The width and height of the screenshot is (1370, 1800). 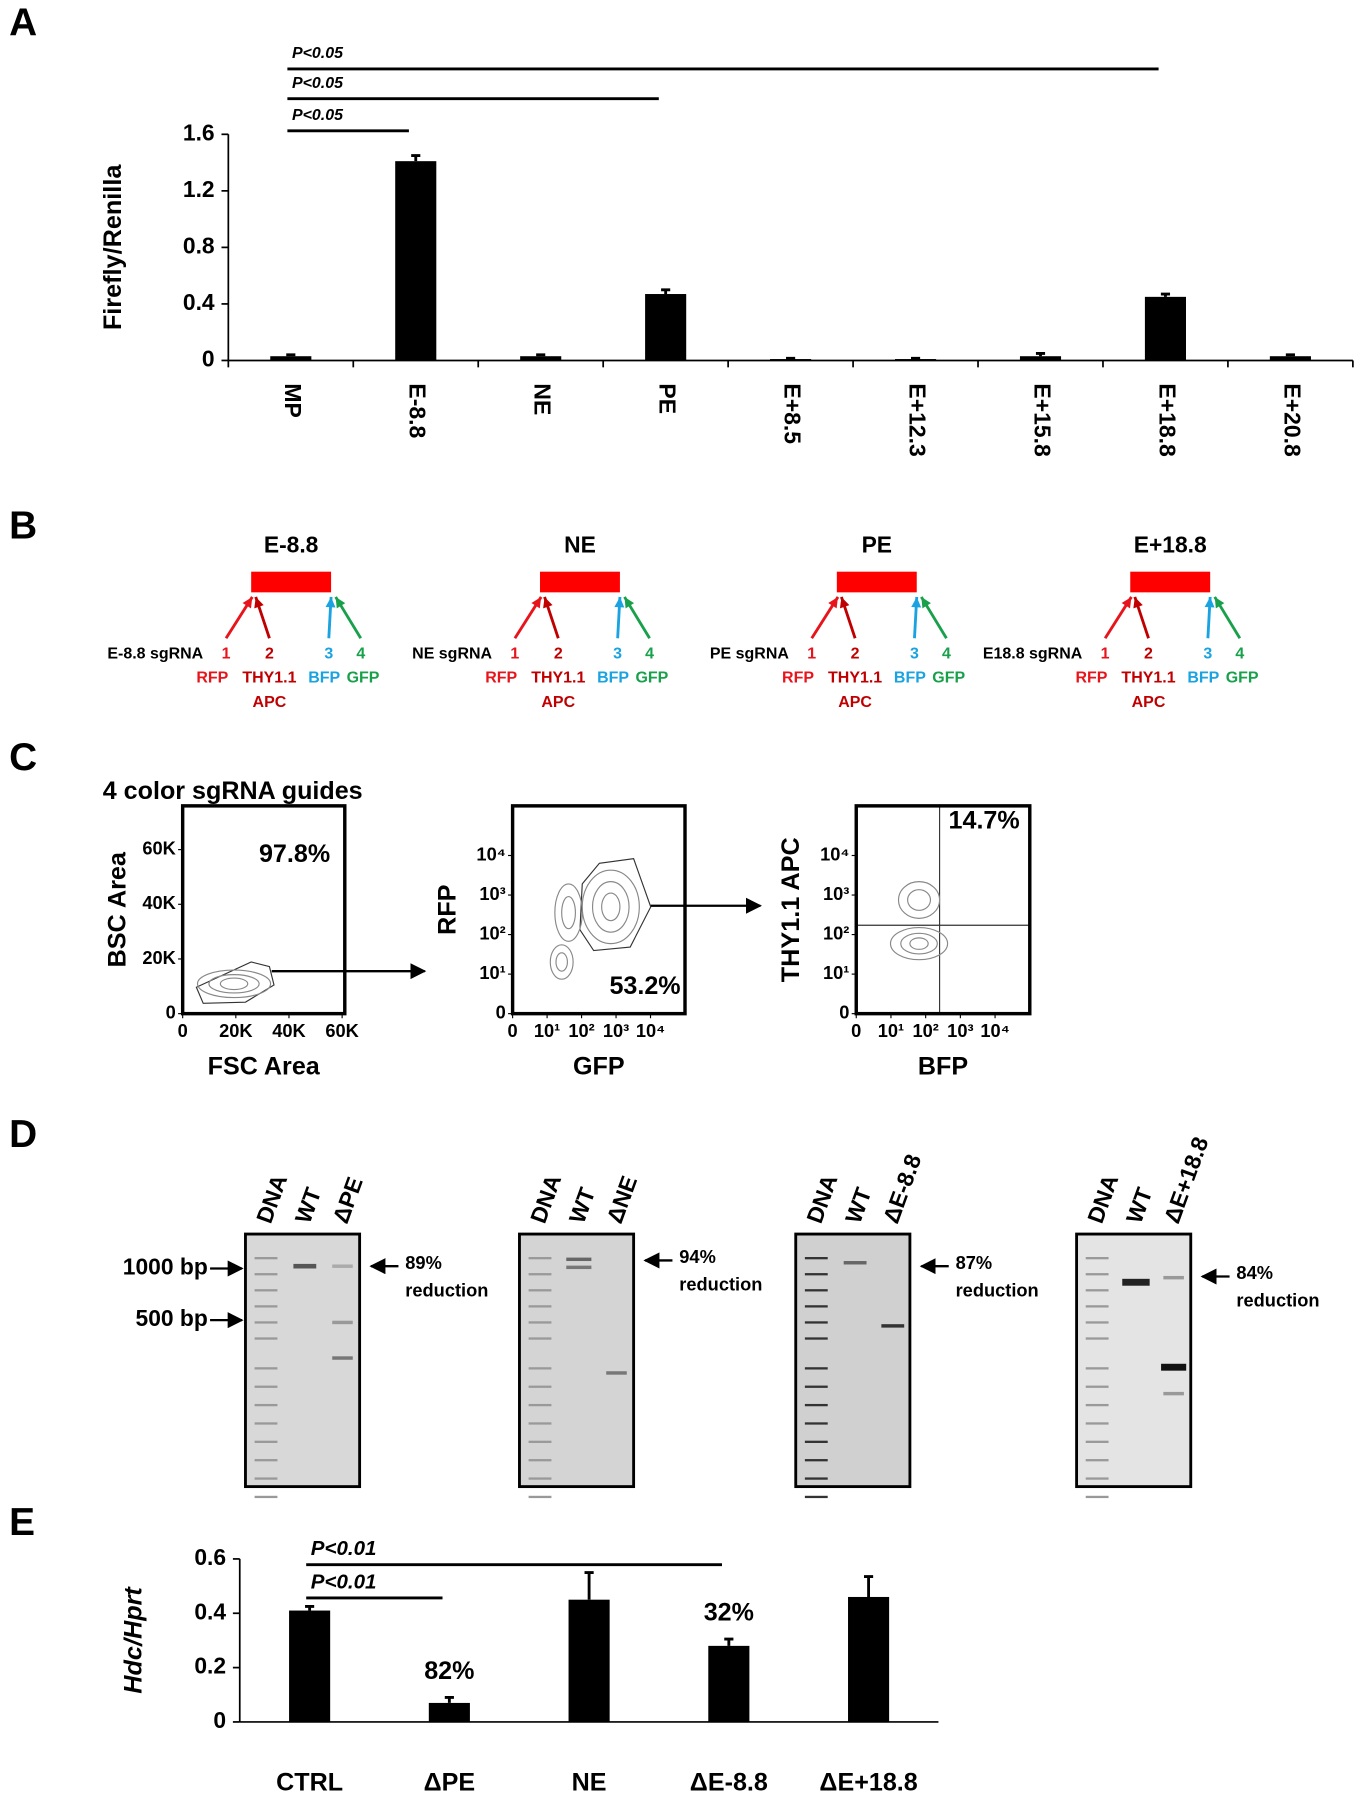 I want to click on y-tick-label: 1.6, so click(x=199, y=132).